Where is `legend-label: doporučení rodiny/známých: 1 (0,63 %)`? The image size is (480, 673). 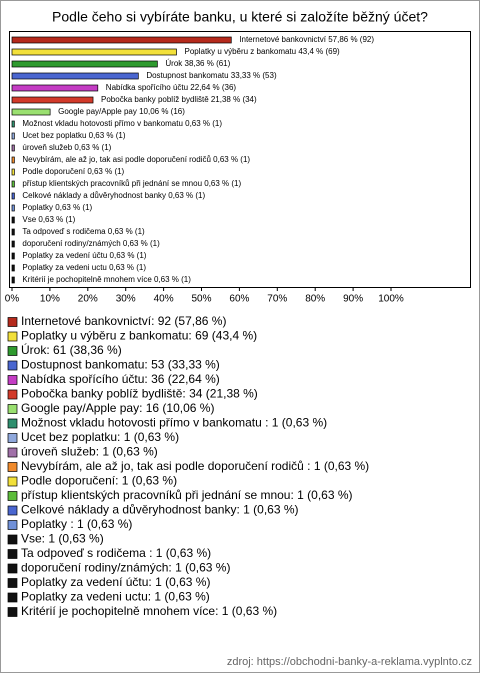 legend-label: doporučení rodiny/známých: 1 (0,63 %) is located at coordinates (125, 568).